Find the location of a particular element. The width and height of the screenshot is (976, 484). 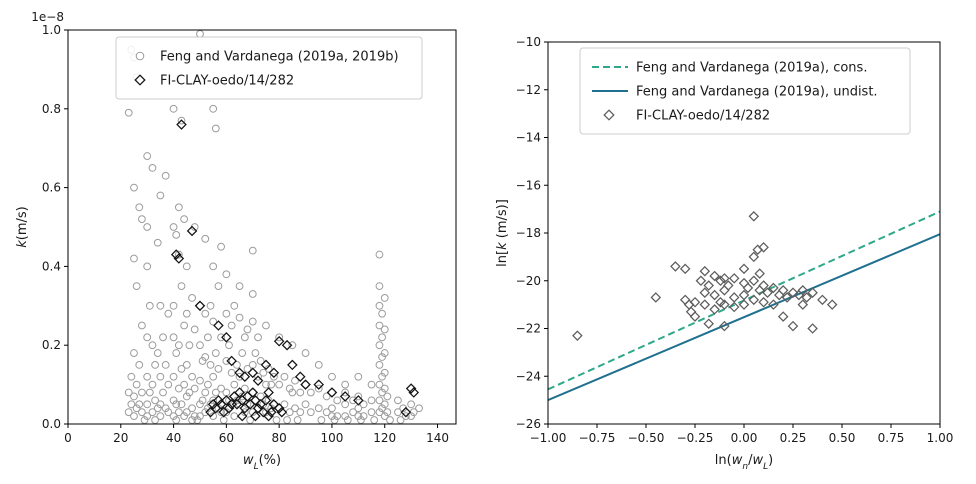

x-axis-label: wL(%) is located at coordinates (262, 462).